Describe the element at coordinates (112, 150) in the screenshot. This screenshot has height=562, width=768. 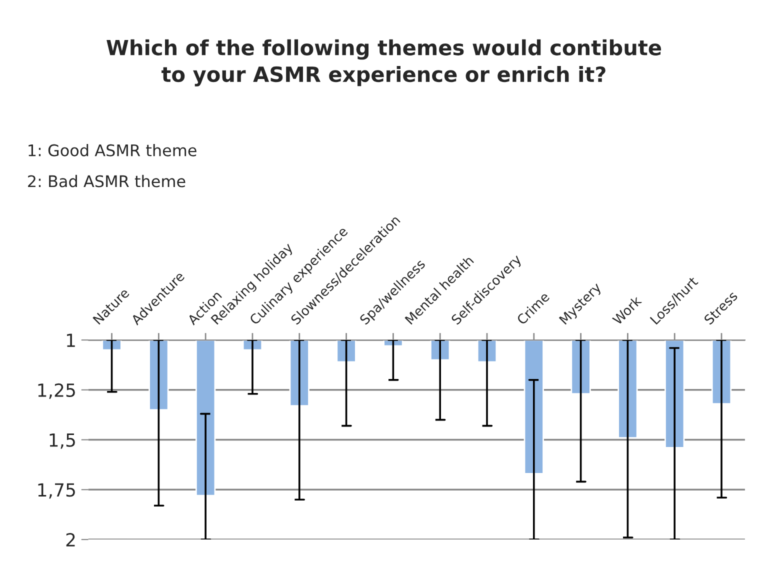
I see `text: 1: Good ASMR theme` at that location.